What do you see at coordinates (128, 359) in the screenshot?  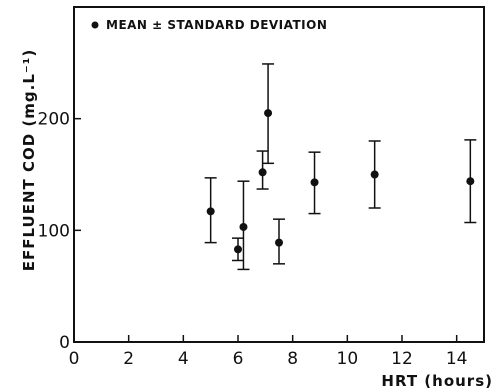 I see `x-tick-label: 2` at bounding box center [128, 359].